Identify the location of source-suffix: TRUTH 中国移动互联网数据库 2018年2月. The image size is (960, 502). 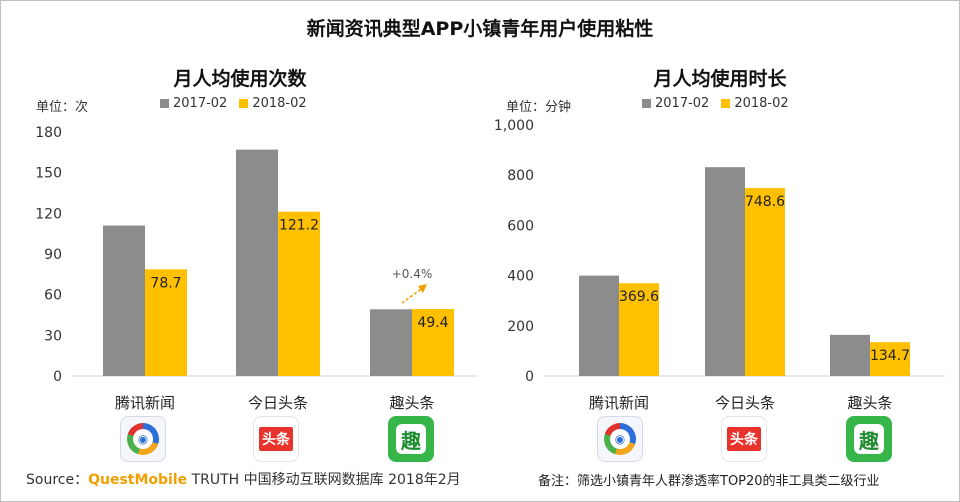
(324, 480).